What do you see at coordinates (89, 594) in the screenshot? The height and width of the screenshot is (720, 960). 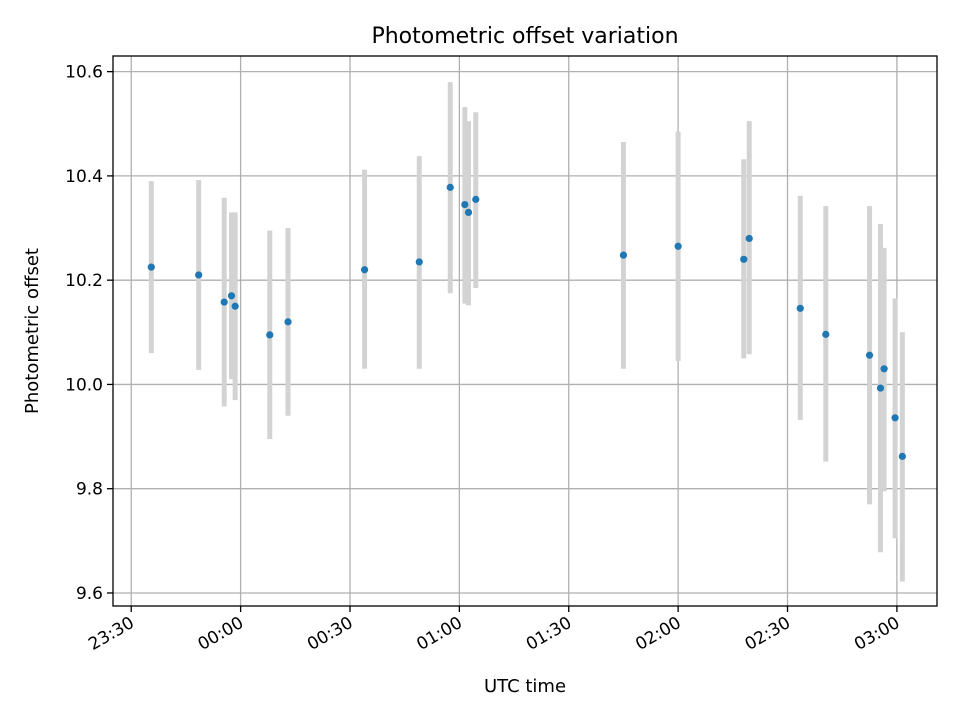 I see `y-tick-label: 9.6` at bounding box center [89, 594].